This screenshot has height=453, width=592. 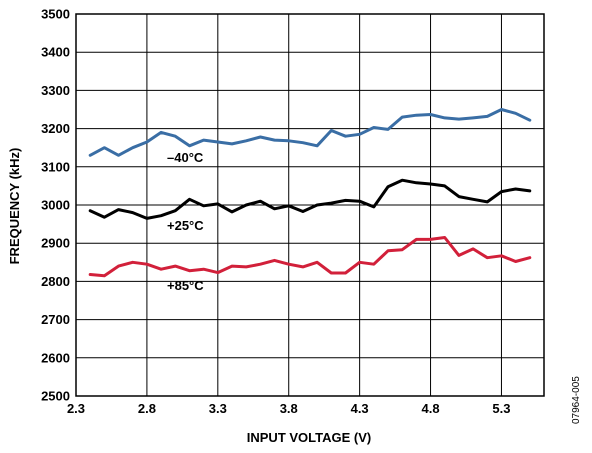 I want to click on x-tick-label: 2.3, so click(x=76, y=408).